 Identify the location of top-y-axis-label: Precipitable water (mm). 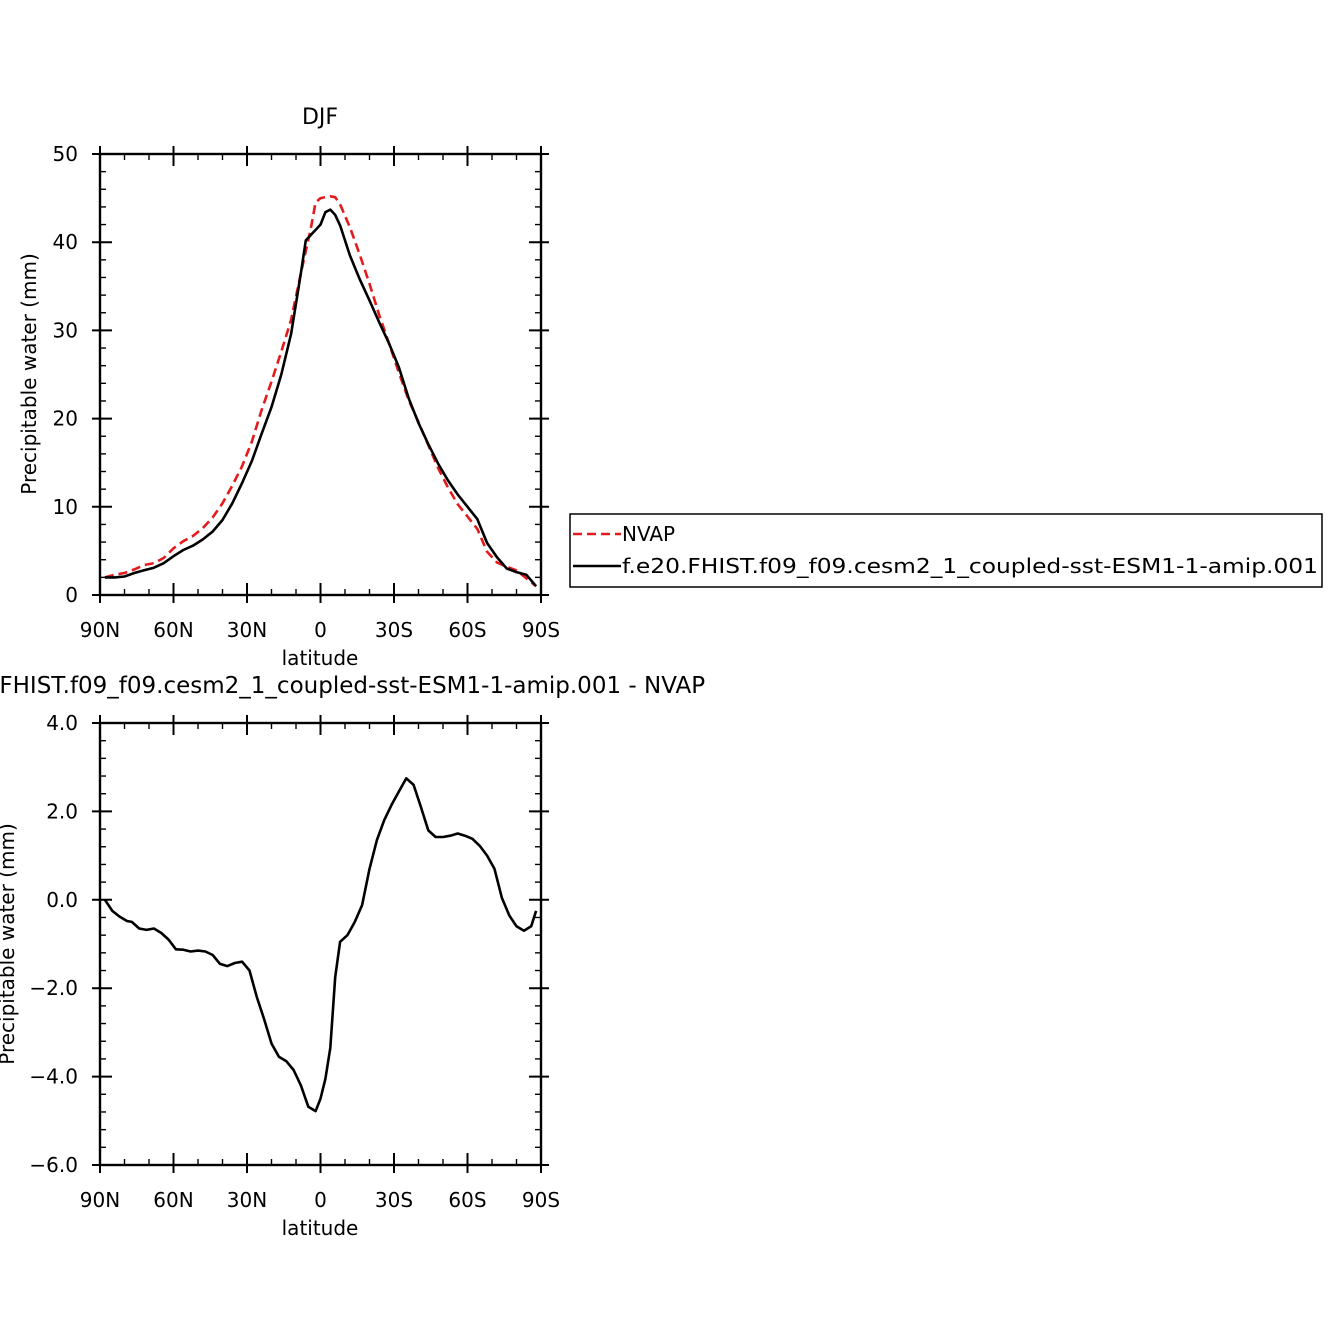
(29, 374).